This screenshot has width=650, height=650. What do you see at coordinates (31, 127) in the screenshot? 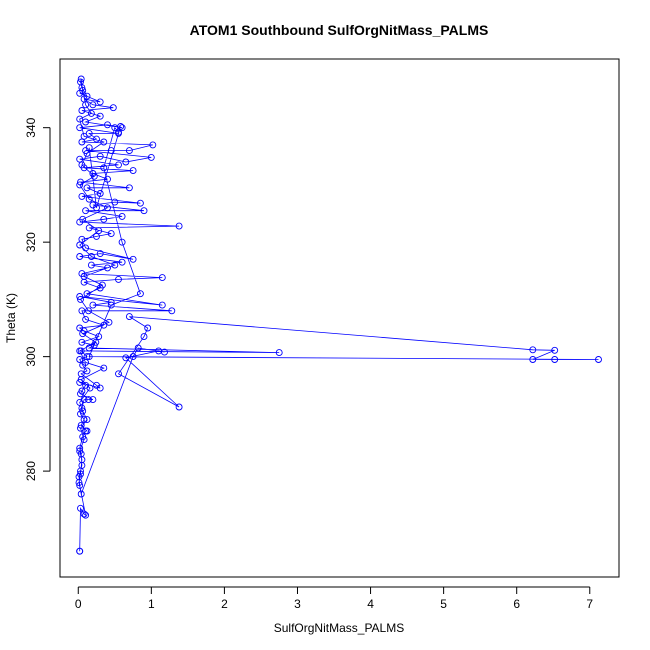
I see `y-tick-label: 340` at bounding box center [31, 127].